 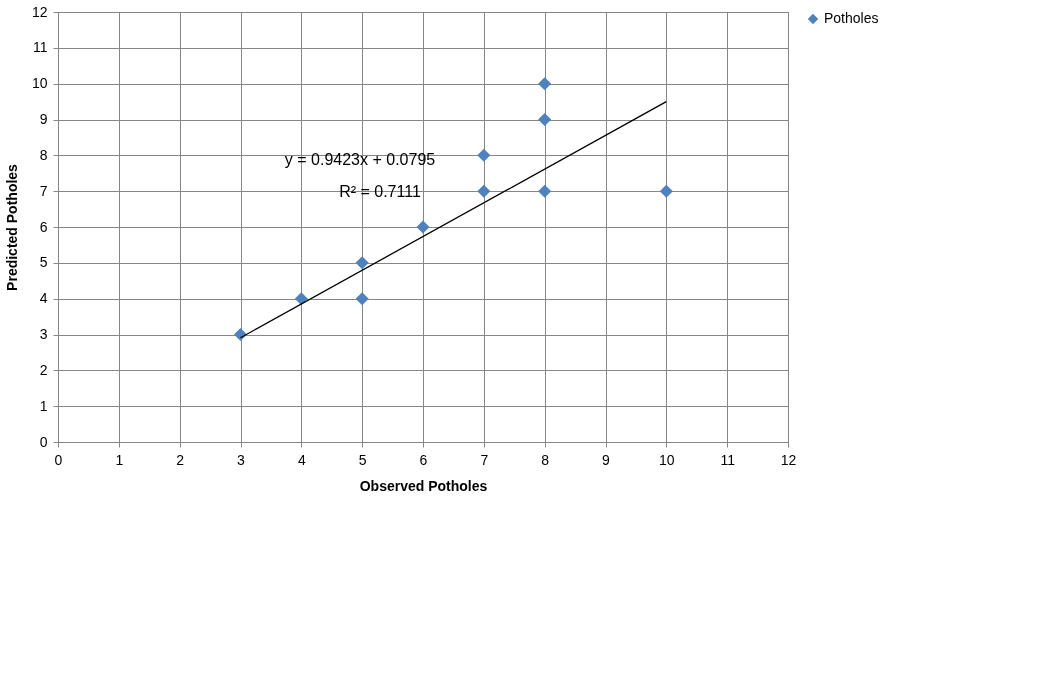 What do you see at coordinates (301, 459) in the screenshot?
I see `x-tick-label: 4` at bounding box center [301, 459].